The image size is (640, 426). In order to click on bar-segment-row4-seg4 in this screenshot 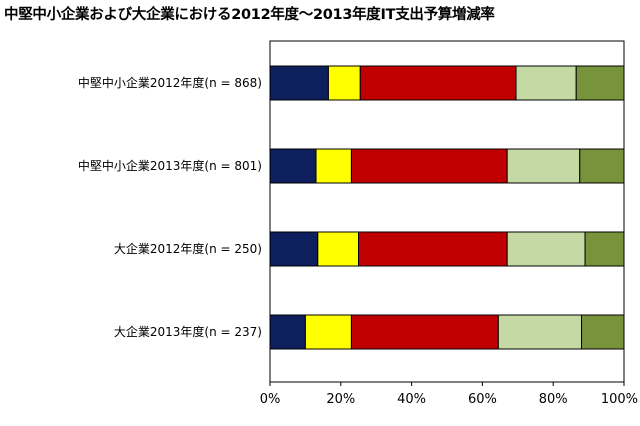, I will do `click(540, 332)`.